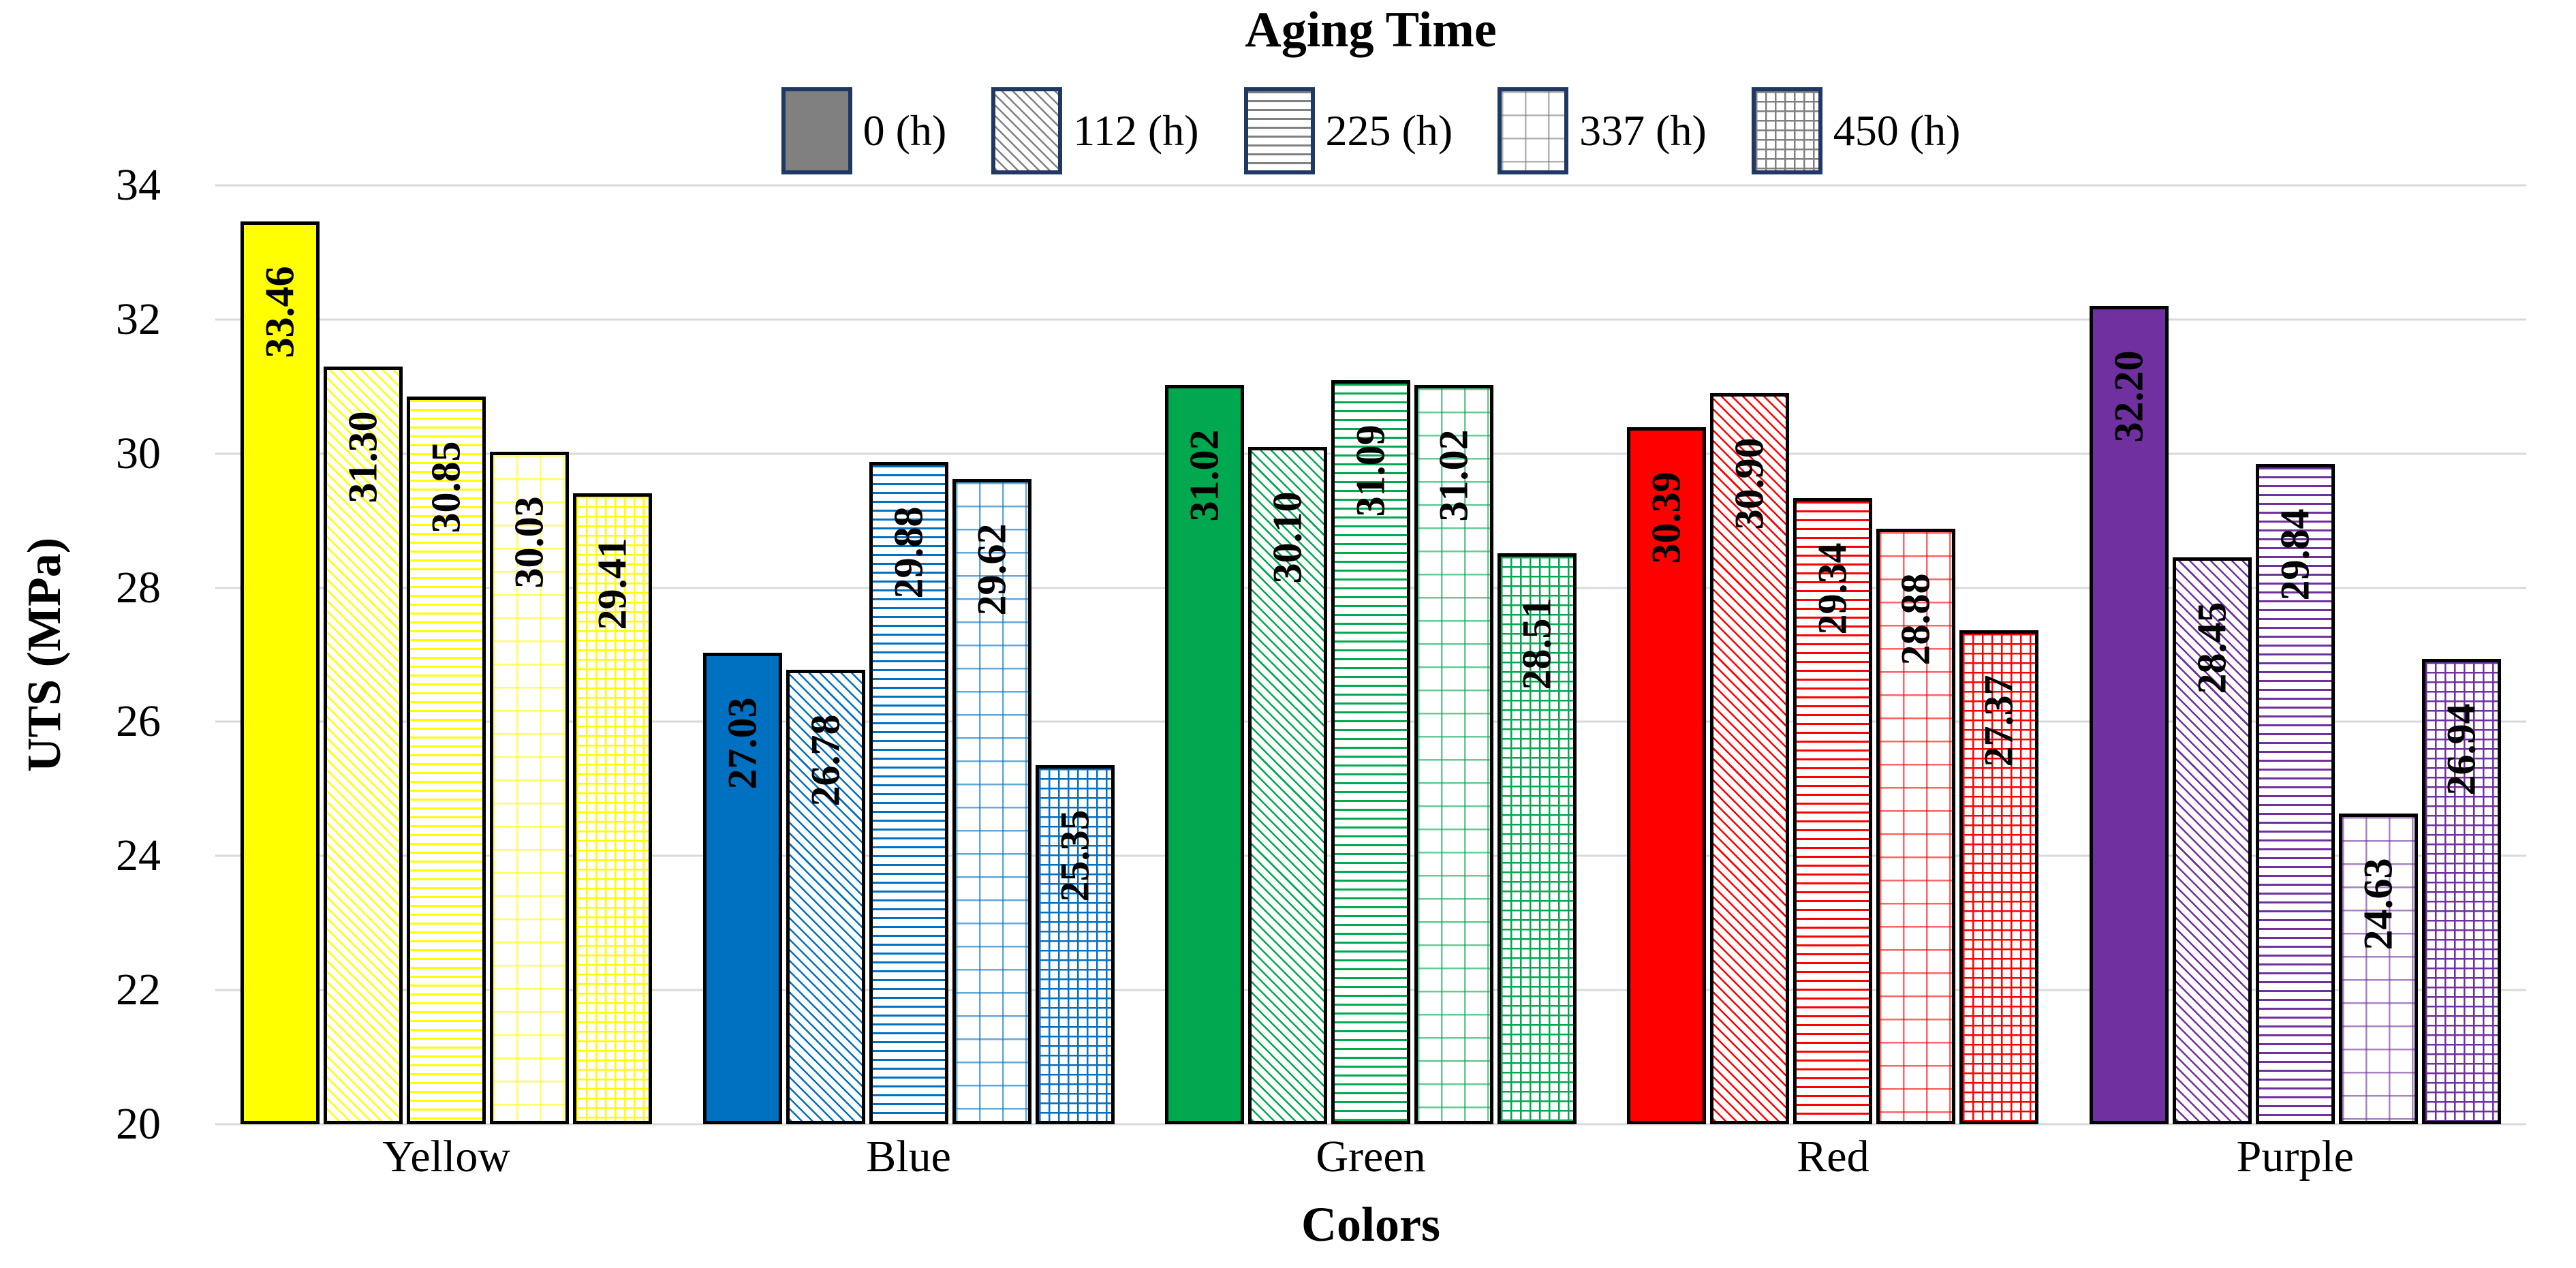  I want to click on bar-value-label: 29.84, so click(2295, 554).